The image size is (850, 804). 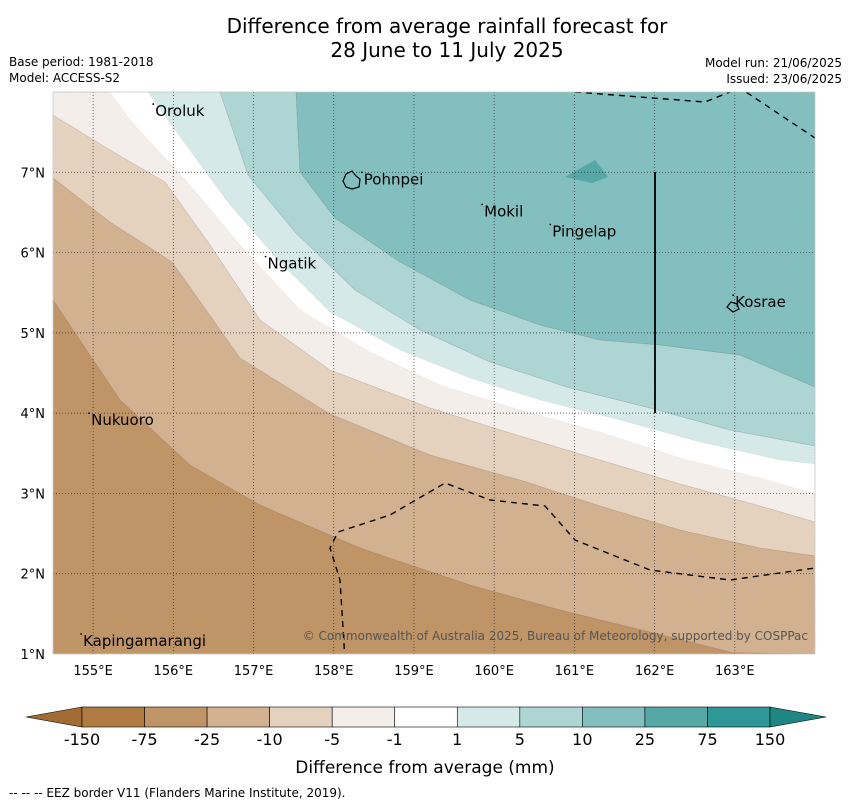 What do you see at coordinates (520, 739) in the screenshot?
I see `colorbar-tick-label: 5` at bounding box center [520, 739].